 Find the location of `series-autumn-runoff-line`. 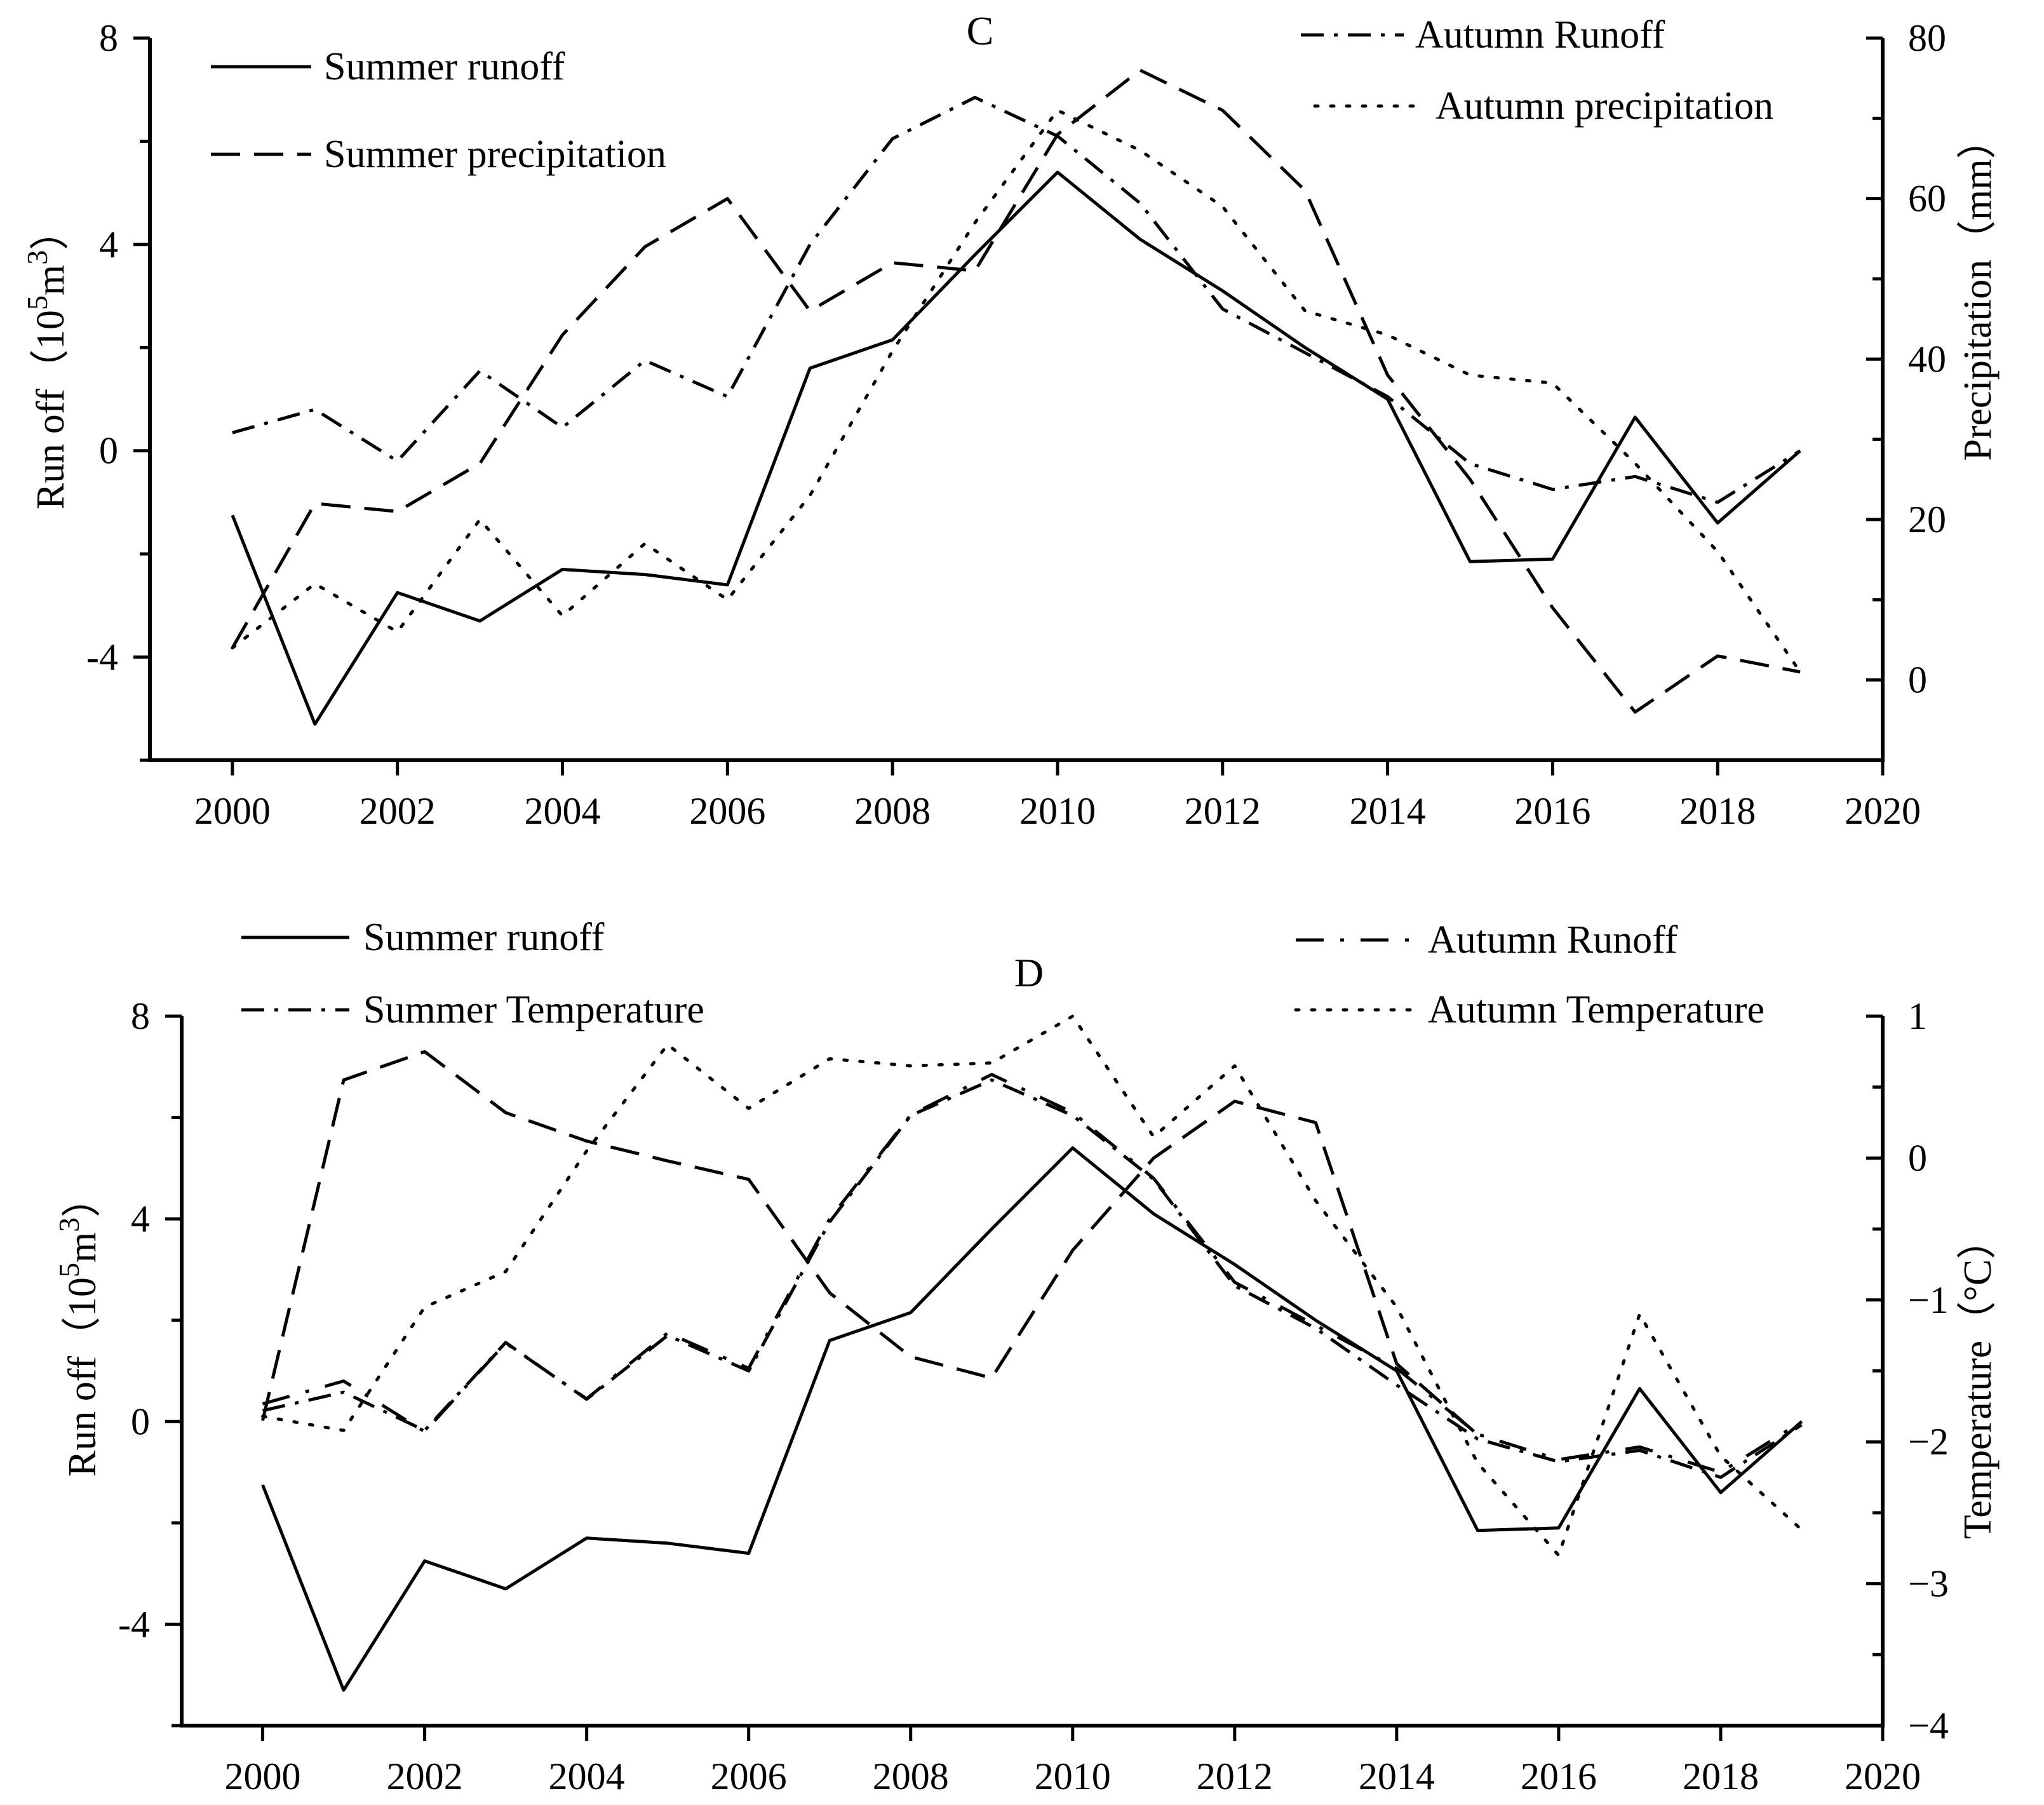

series-autumn-runoff-line is located at coordinates (870, 1243).